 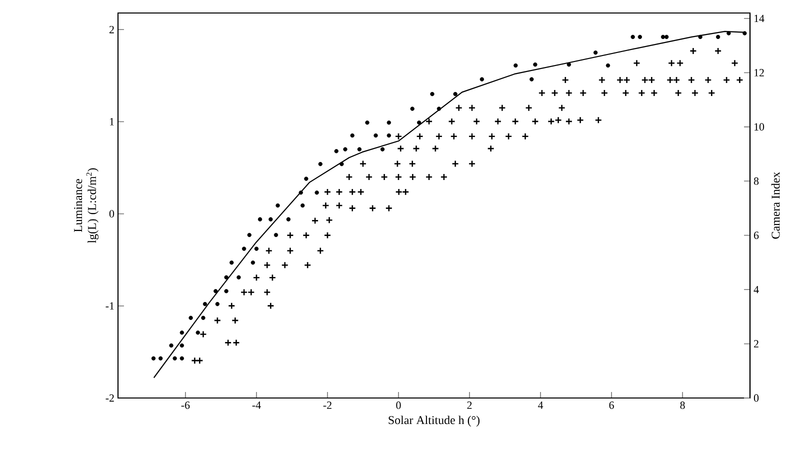 What do you see at coordinates (111, 214) in the screenshot?
I see `y-tick-label: 0` at bounding box center [111, 214].